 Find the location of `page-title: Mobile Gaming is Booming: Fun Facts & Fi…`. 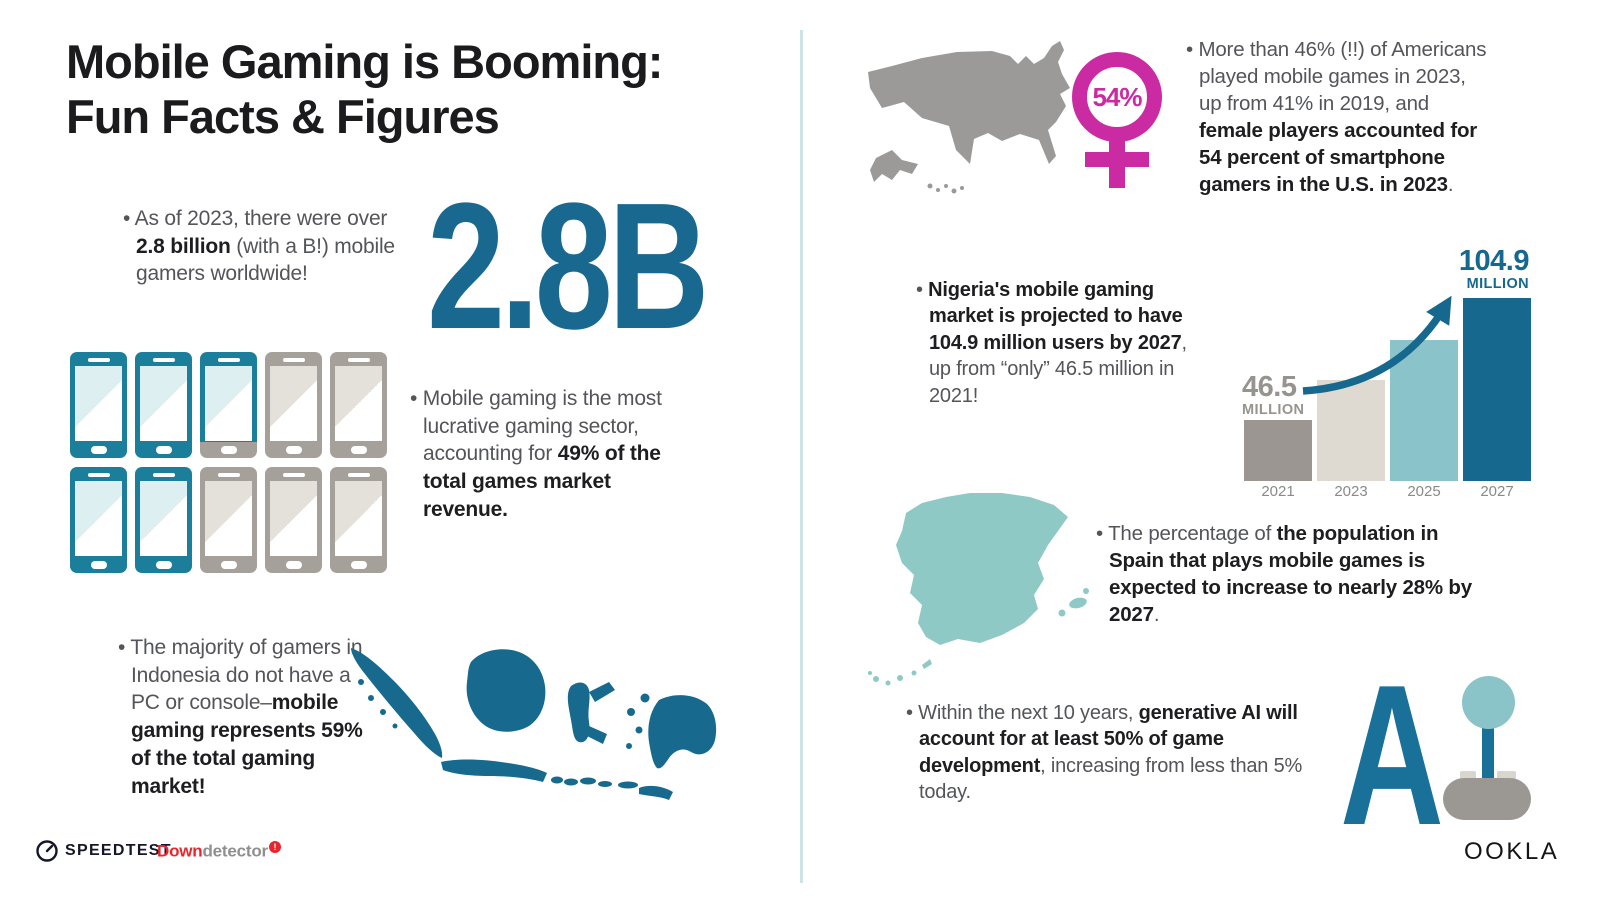

page-title: Mobile Gaming is Booming: Fun Facts & Fi… is located at coordinates (364, 89).